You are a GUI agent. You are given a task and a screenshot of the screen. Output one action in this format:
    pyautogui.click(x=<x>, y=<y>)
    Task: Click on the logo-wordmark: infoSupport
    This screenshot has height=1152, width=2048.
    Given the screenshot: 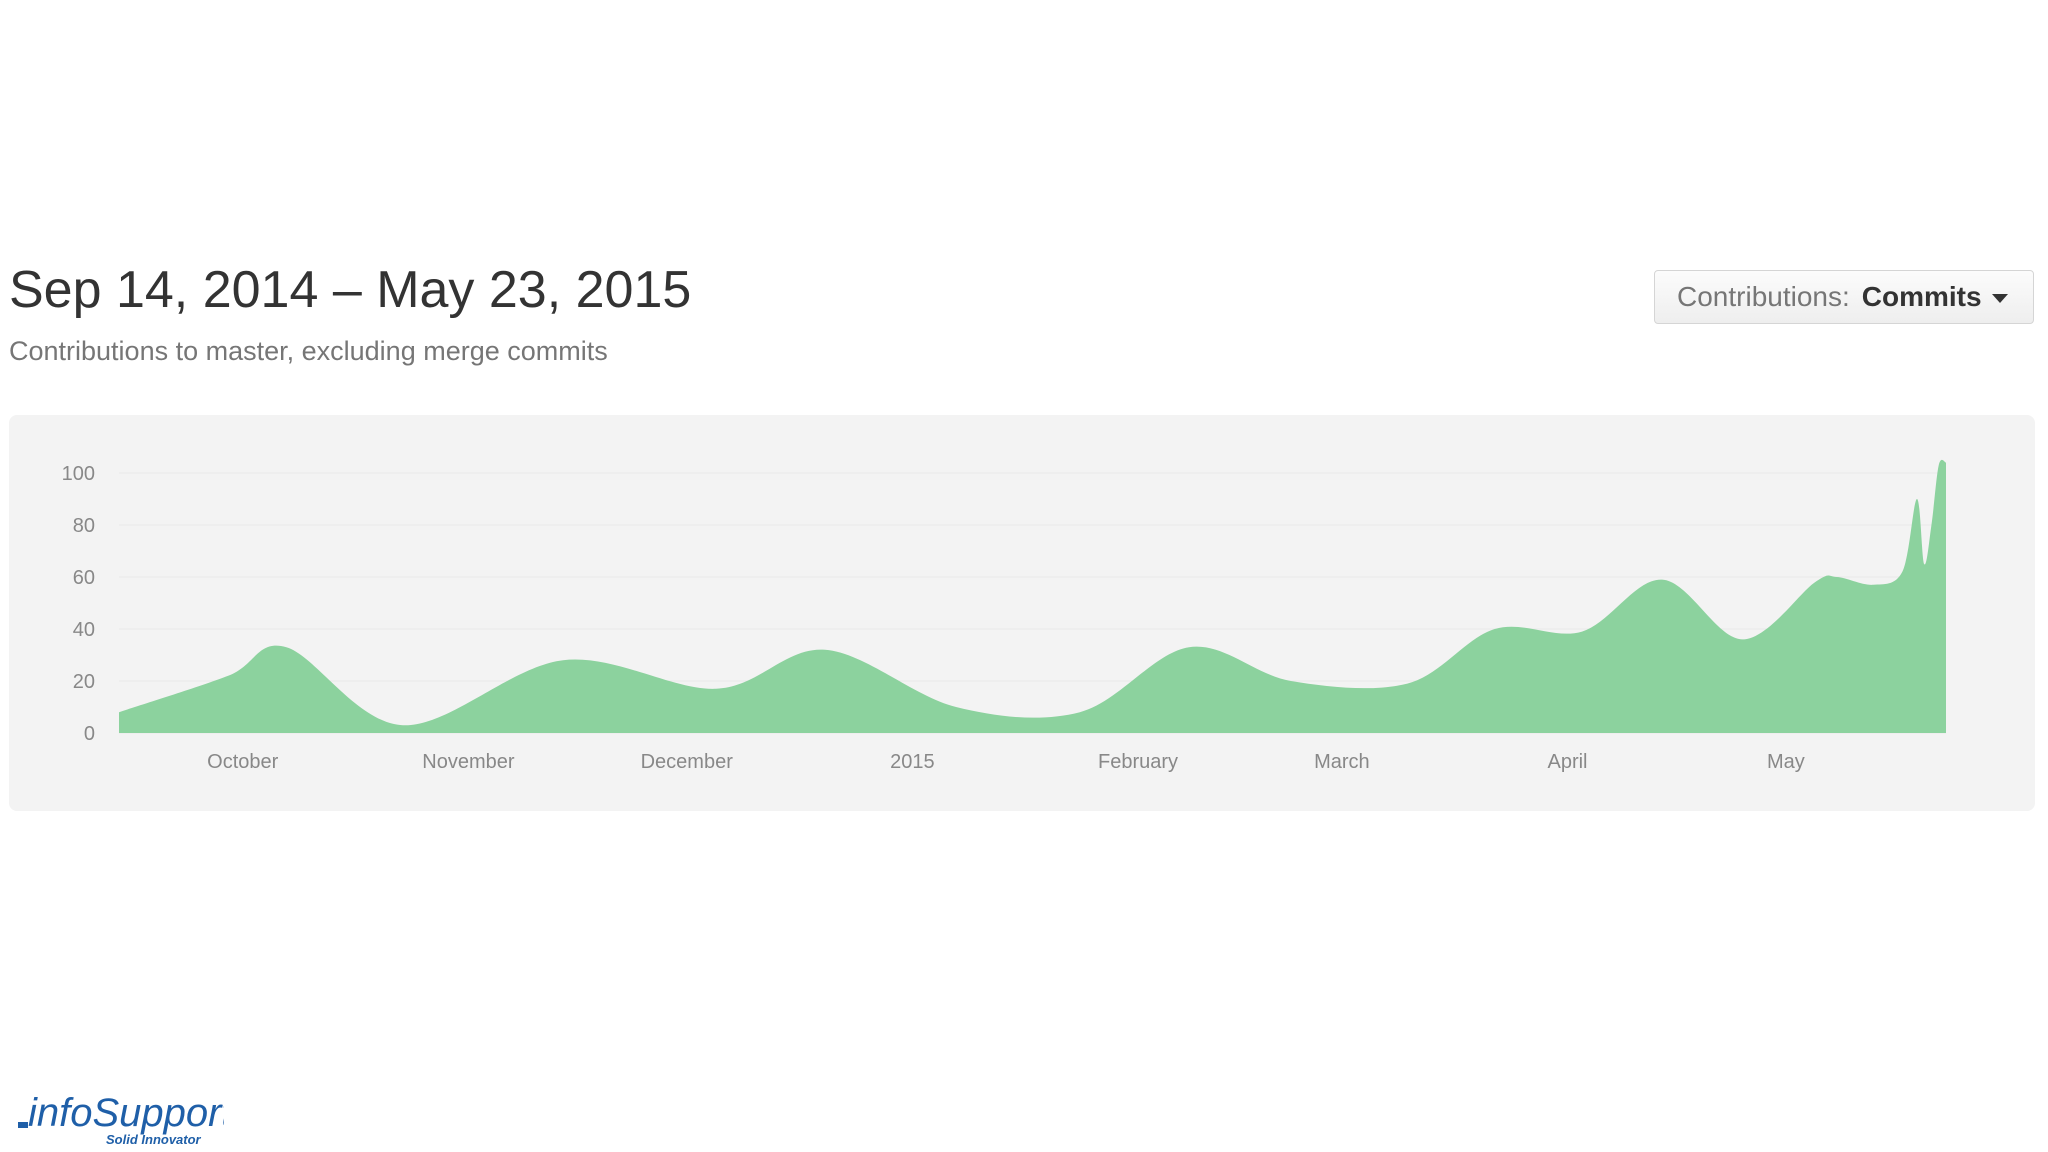 What is the action you would take?
    pyautogui.click(x=126, y=1113)
    